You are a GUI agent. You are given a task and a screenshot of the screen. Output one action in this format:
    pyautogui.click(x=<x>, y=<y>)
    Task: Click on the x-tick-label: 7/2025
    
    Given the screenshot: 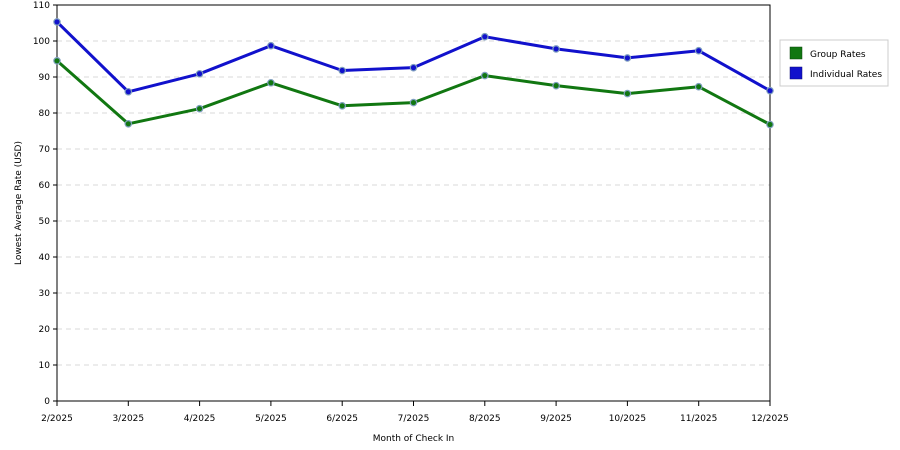 What is the action you would take?
    pyautogui.click(x=414, y=419)
    